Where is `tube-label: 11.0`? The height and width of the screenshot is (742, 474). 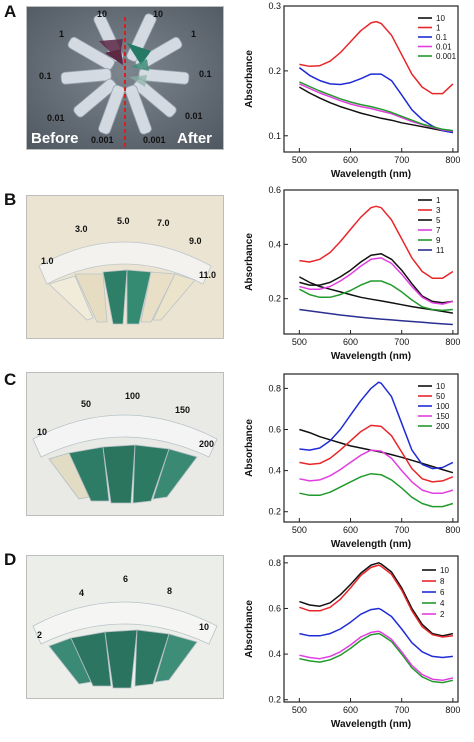
tube-label: 11.0 is located at coordinates (207, 275).